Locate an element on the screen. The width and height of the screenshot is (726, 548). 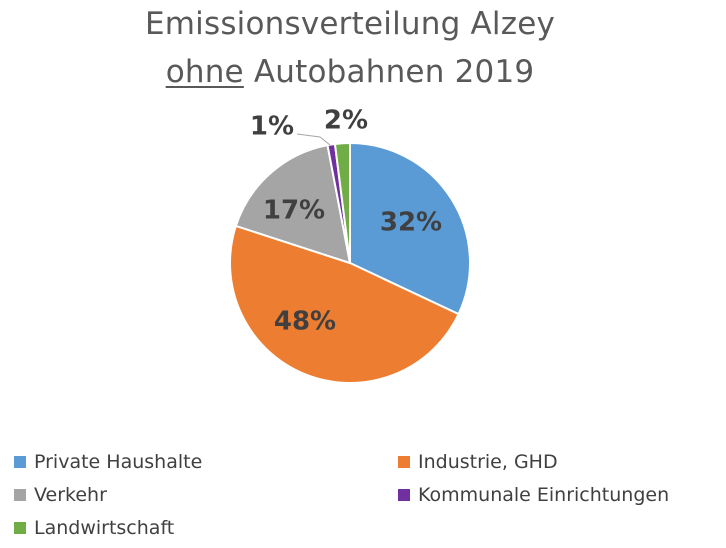
legend-item: Private Haushalte is located at coordinates (108, 462).